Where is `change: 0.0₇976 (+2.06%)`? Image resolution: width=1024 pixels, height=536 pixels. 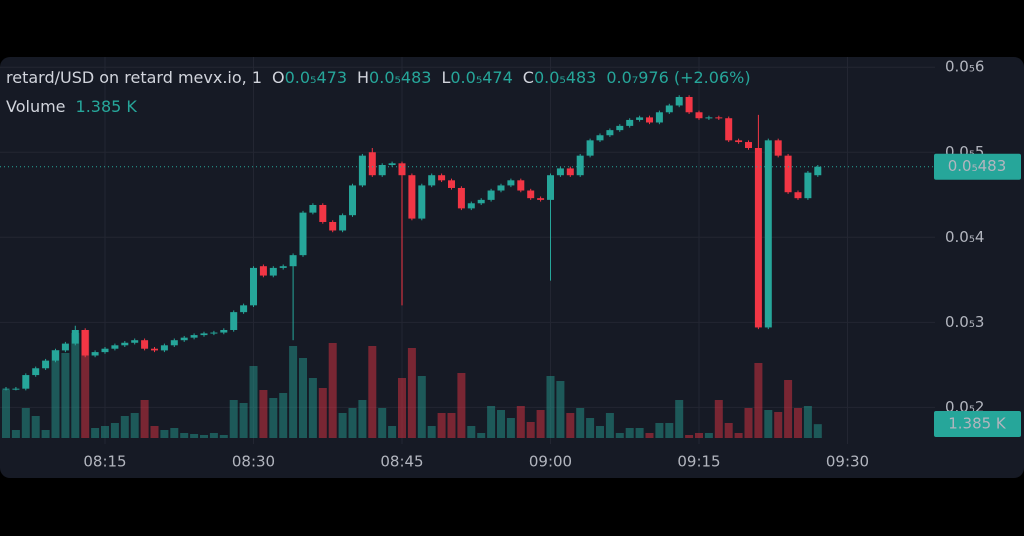 change: 0.0₇976 (+2.06%) is located at coordinates (678, 77).